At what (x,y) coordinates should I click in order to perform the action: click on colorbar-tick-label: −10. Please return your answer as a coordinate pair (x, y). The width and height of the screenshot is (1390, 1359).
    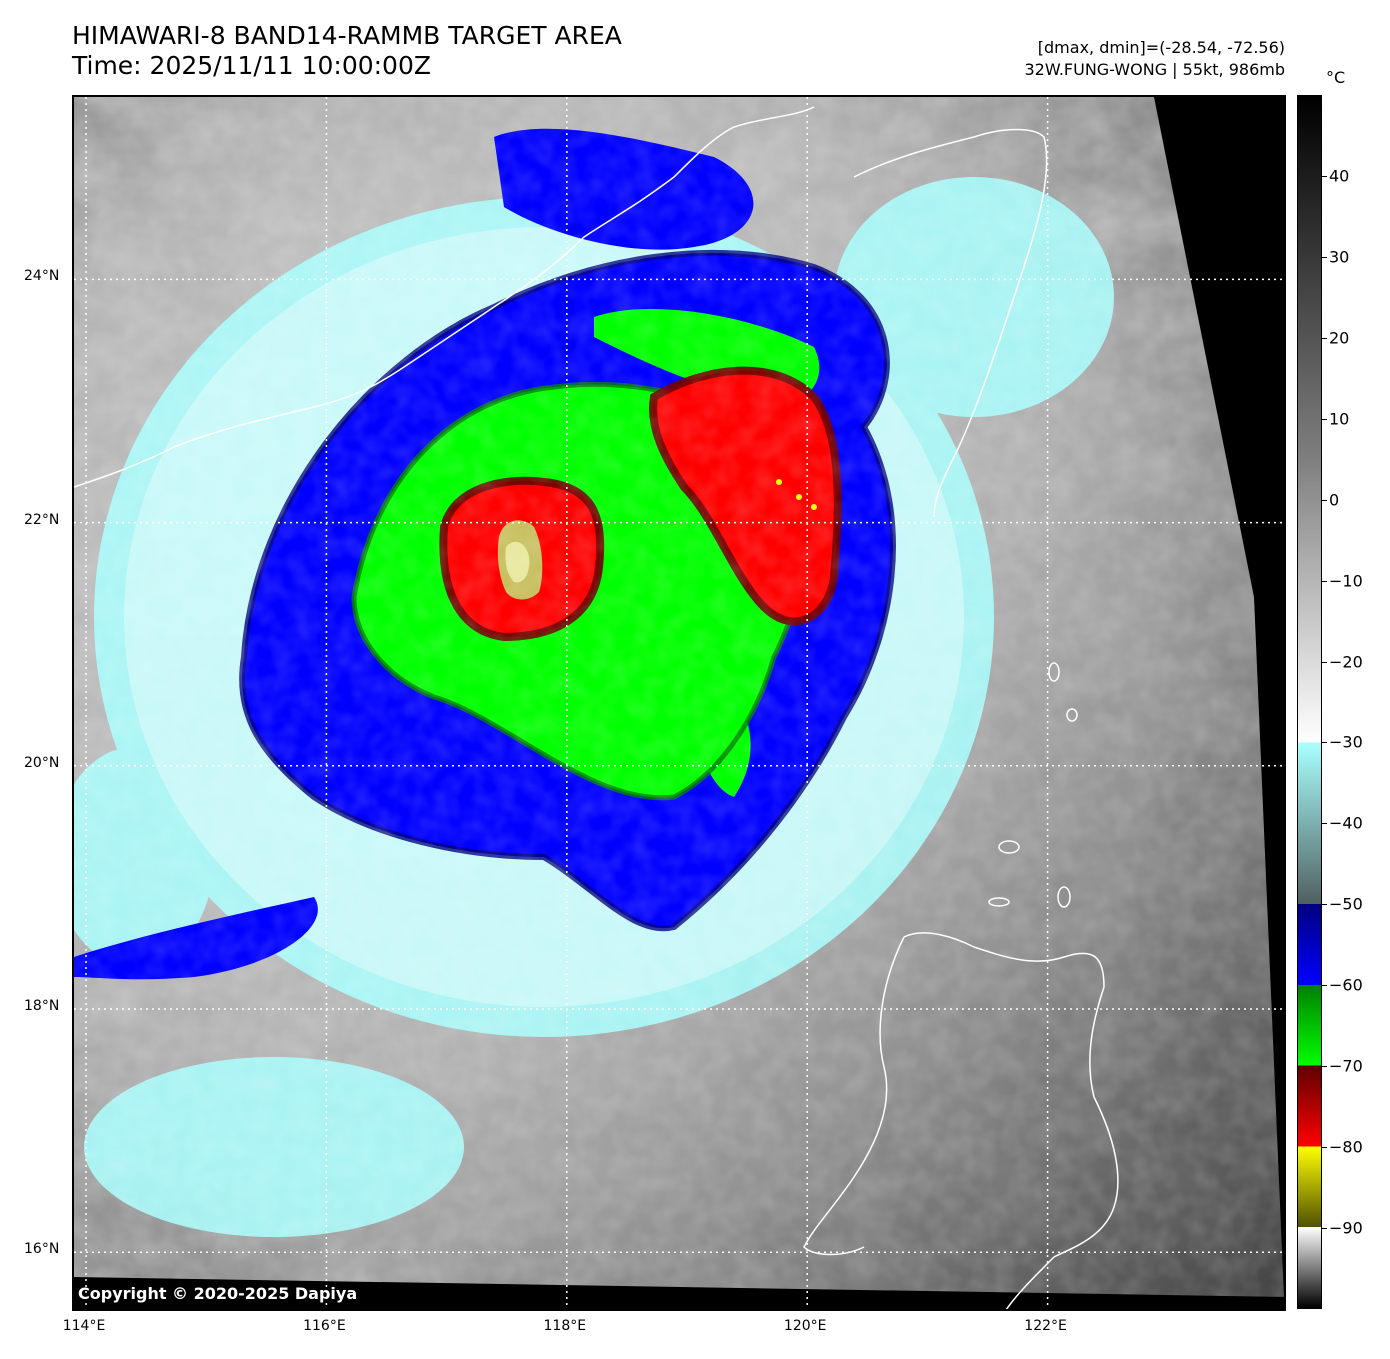
    Looking at the image, I should click on (1346, 581).